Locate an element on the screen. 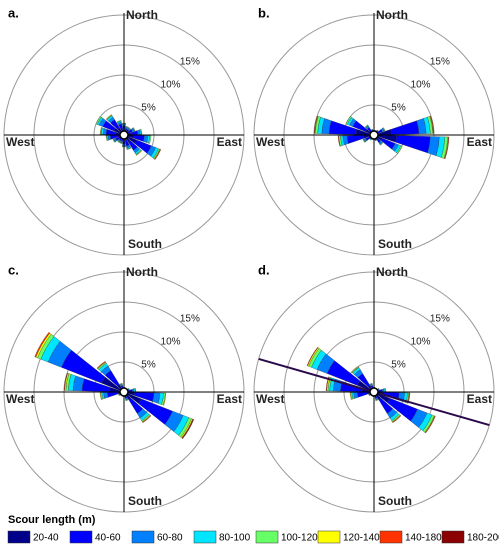 The width and height of the screenshot is (499, 550). legend-label: 180-200 is located at coordinates (483, 538).